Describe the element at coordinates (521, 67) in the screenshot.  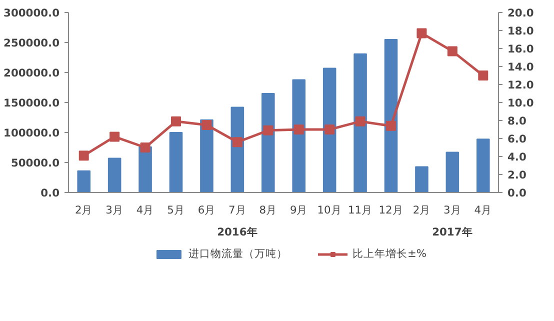
I see `y2-tick-label: 14.0` at that location.